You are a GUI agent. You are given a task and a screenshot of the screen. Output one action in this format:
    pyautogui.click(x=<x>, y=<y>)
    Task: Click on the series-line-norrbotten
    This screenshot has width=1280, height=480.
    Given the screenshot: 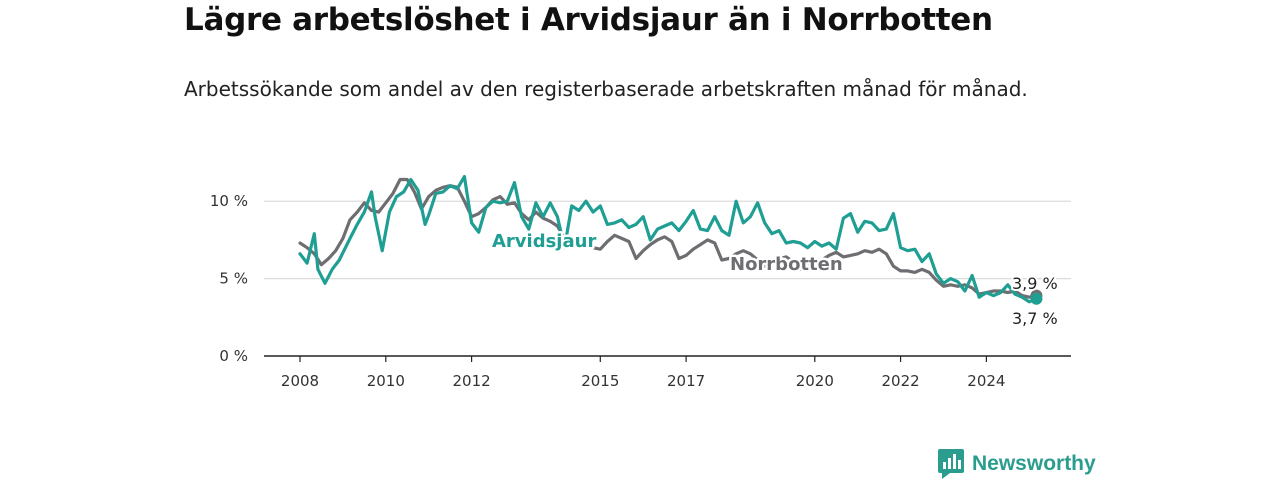 What is the action you would take?
    pyautogui.click(x=668, y=238)
    